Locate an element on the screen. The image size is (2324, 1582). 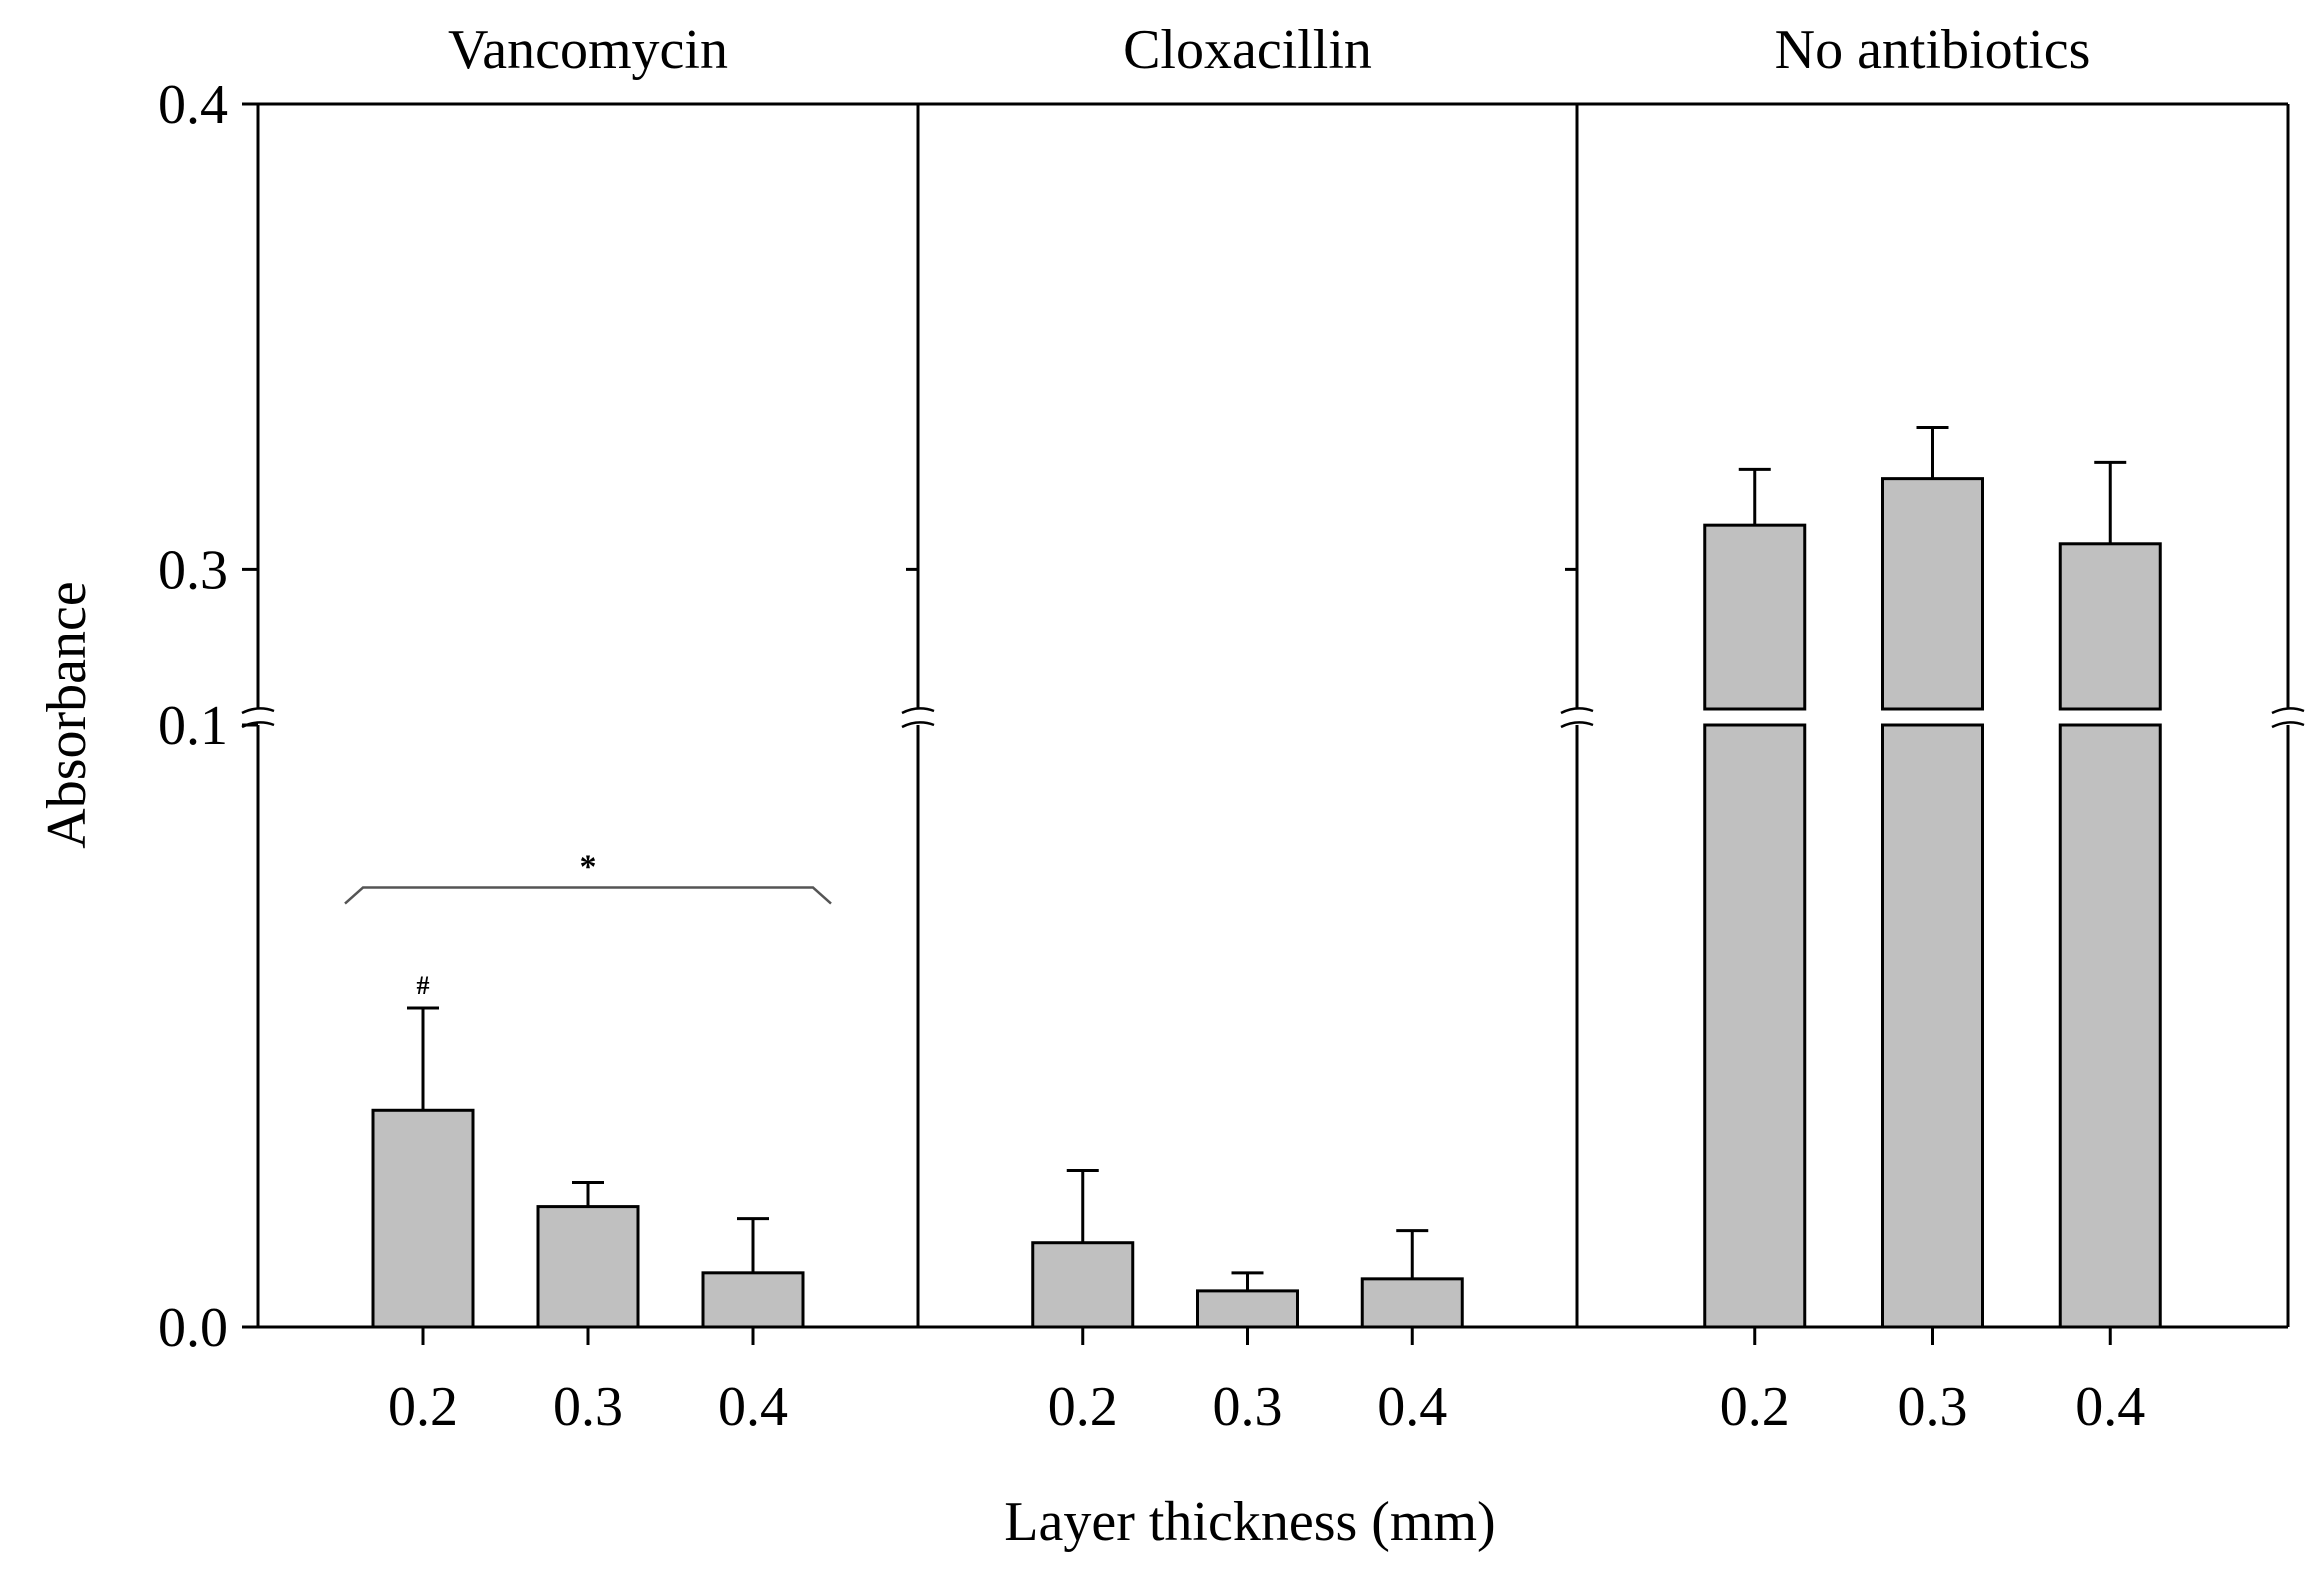
y-tick-label: 0.4 is located at coordinates (193, 105).